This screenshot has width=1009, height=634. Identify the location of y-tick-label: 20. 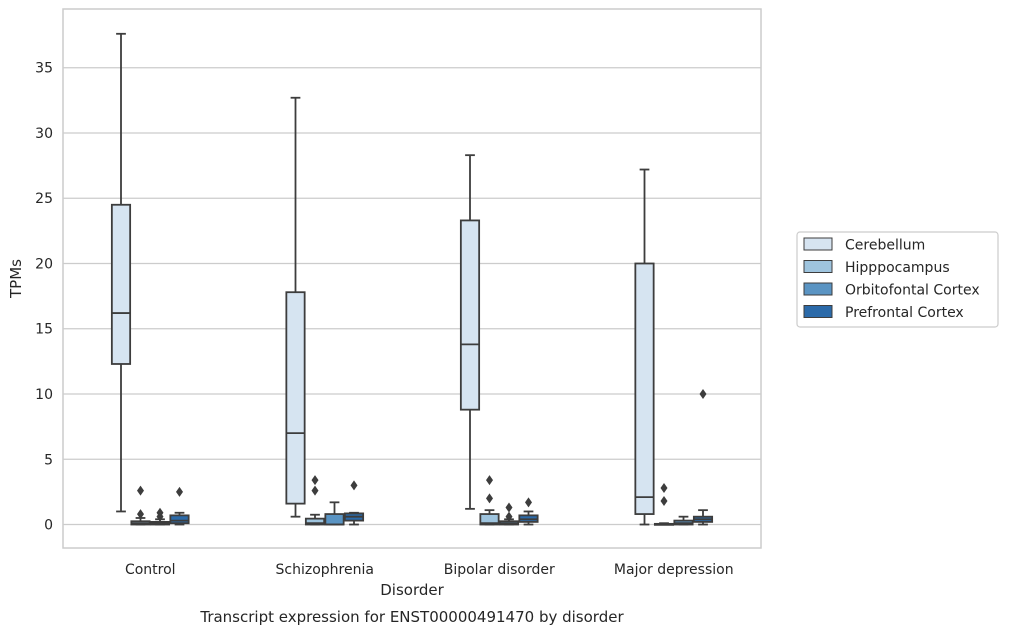
(44, 264).